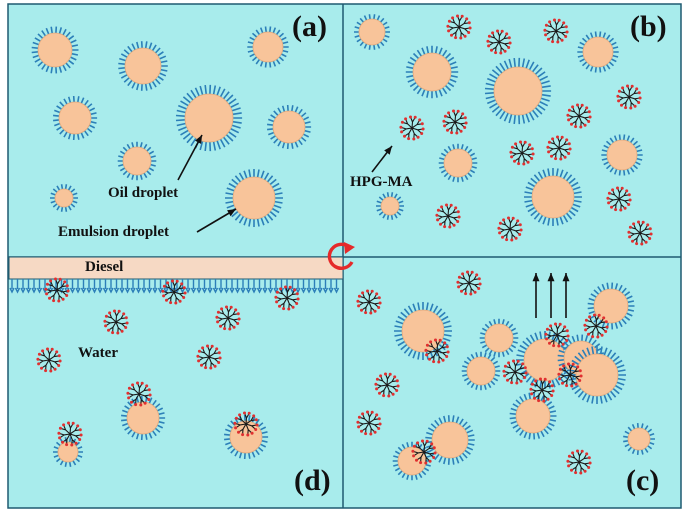 Image resolution: width=686 pixels, height=517 pixels. Describe the element at coordinates (231, 213) in the screenshot. I see `arrow-head` at that location.